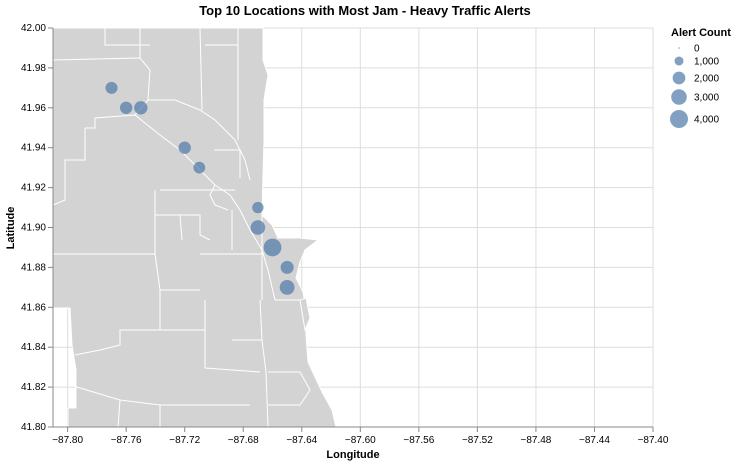  What do you see at coordinates (352, 455) in the screenshot?
I see `x-axis-title: Longitude` at bounding box center [352, 455].